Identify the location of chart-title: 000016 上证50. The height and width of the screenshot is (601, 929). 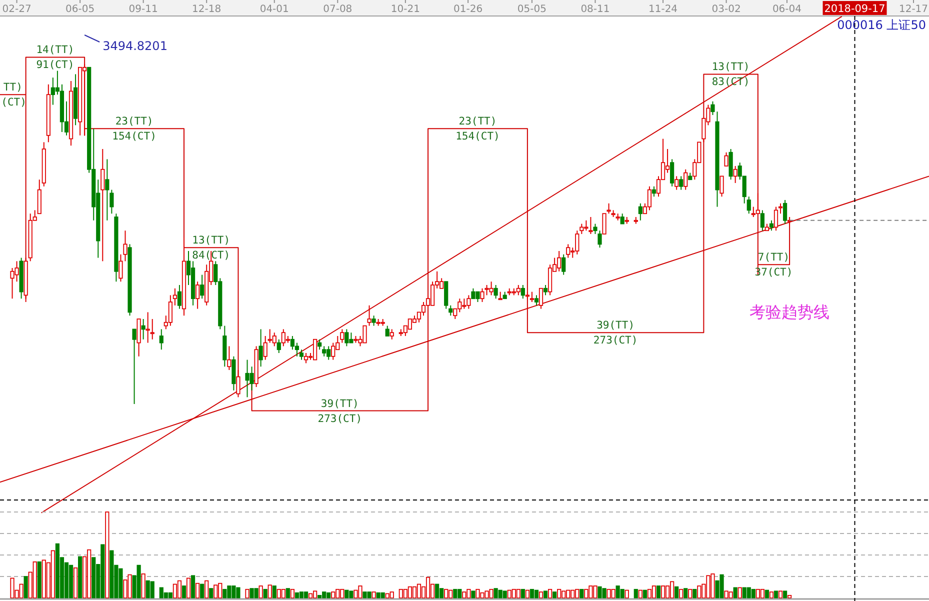
(881, 25).